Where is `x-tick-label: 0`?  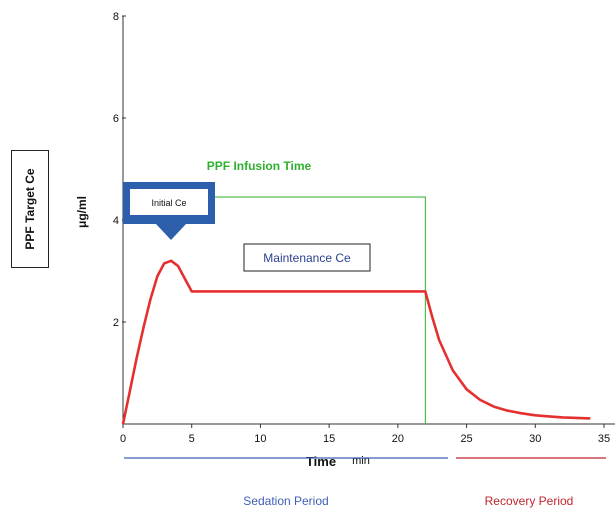
x-tick-label: 0 is located at coordinates (123, 439).